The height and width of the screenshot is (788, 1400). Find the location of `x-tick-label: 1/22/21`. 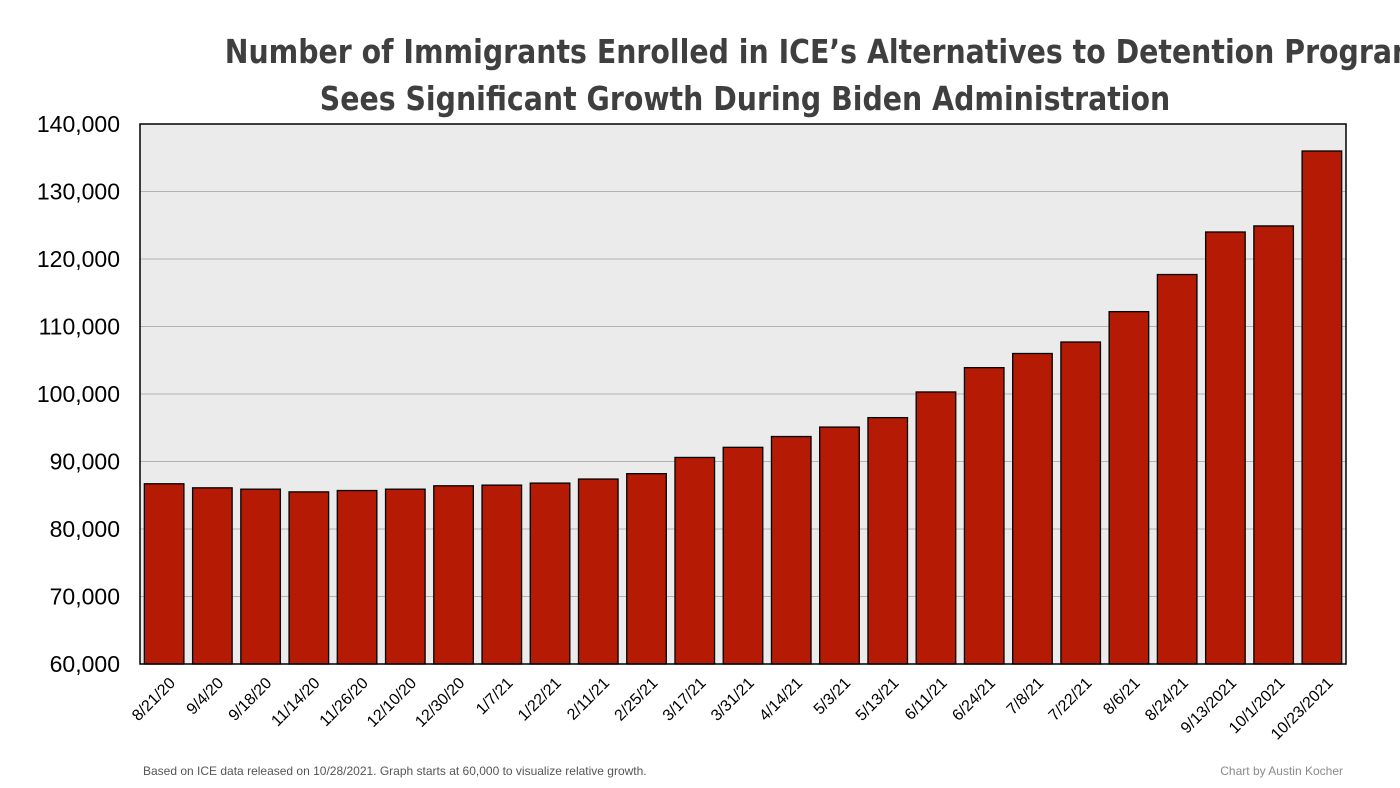

x-tick-label: 1/22/21 is located at coordinates (540, 700).